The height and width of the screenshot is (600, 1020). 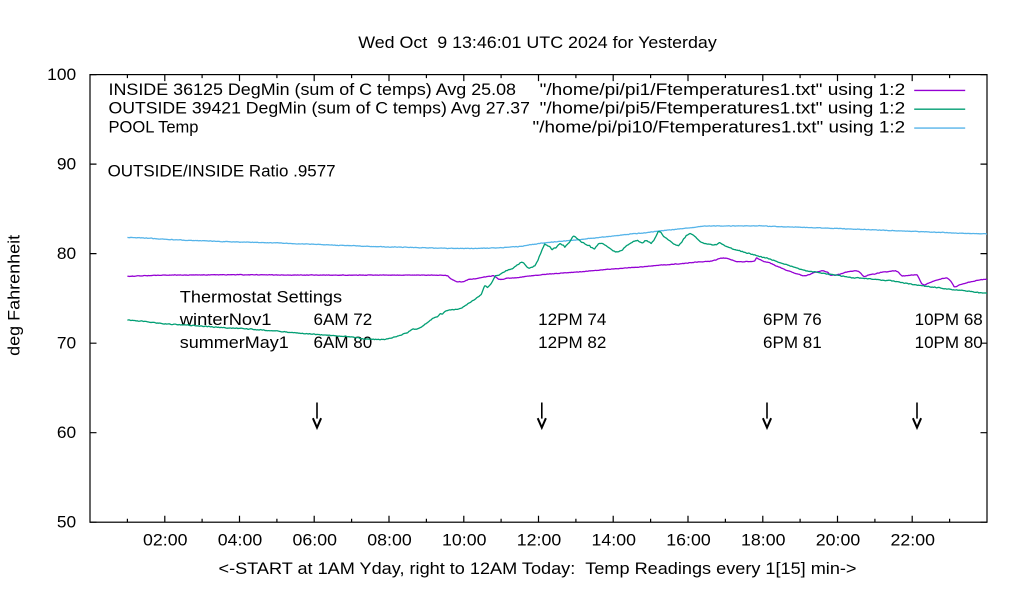 I want to click on svg-text: 18:00, so click(x=763, y=540).